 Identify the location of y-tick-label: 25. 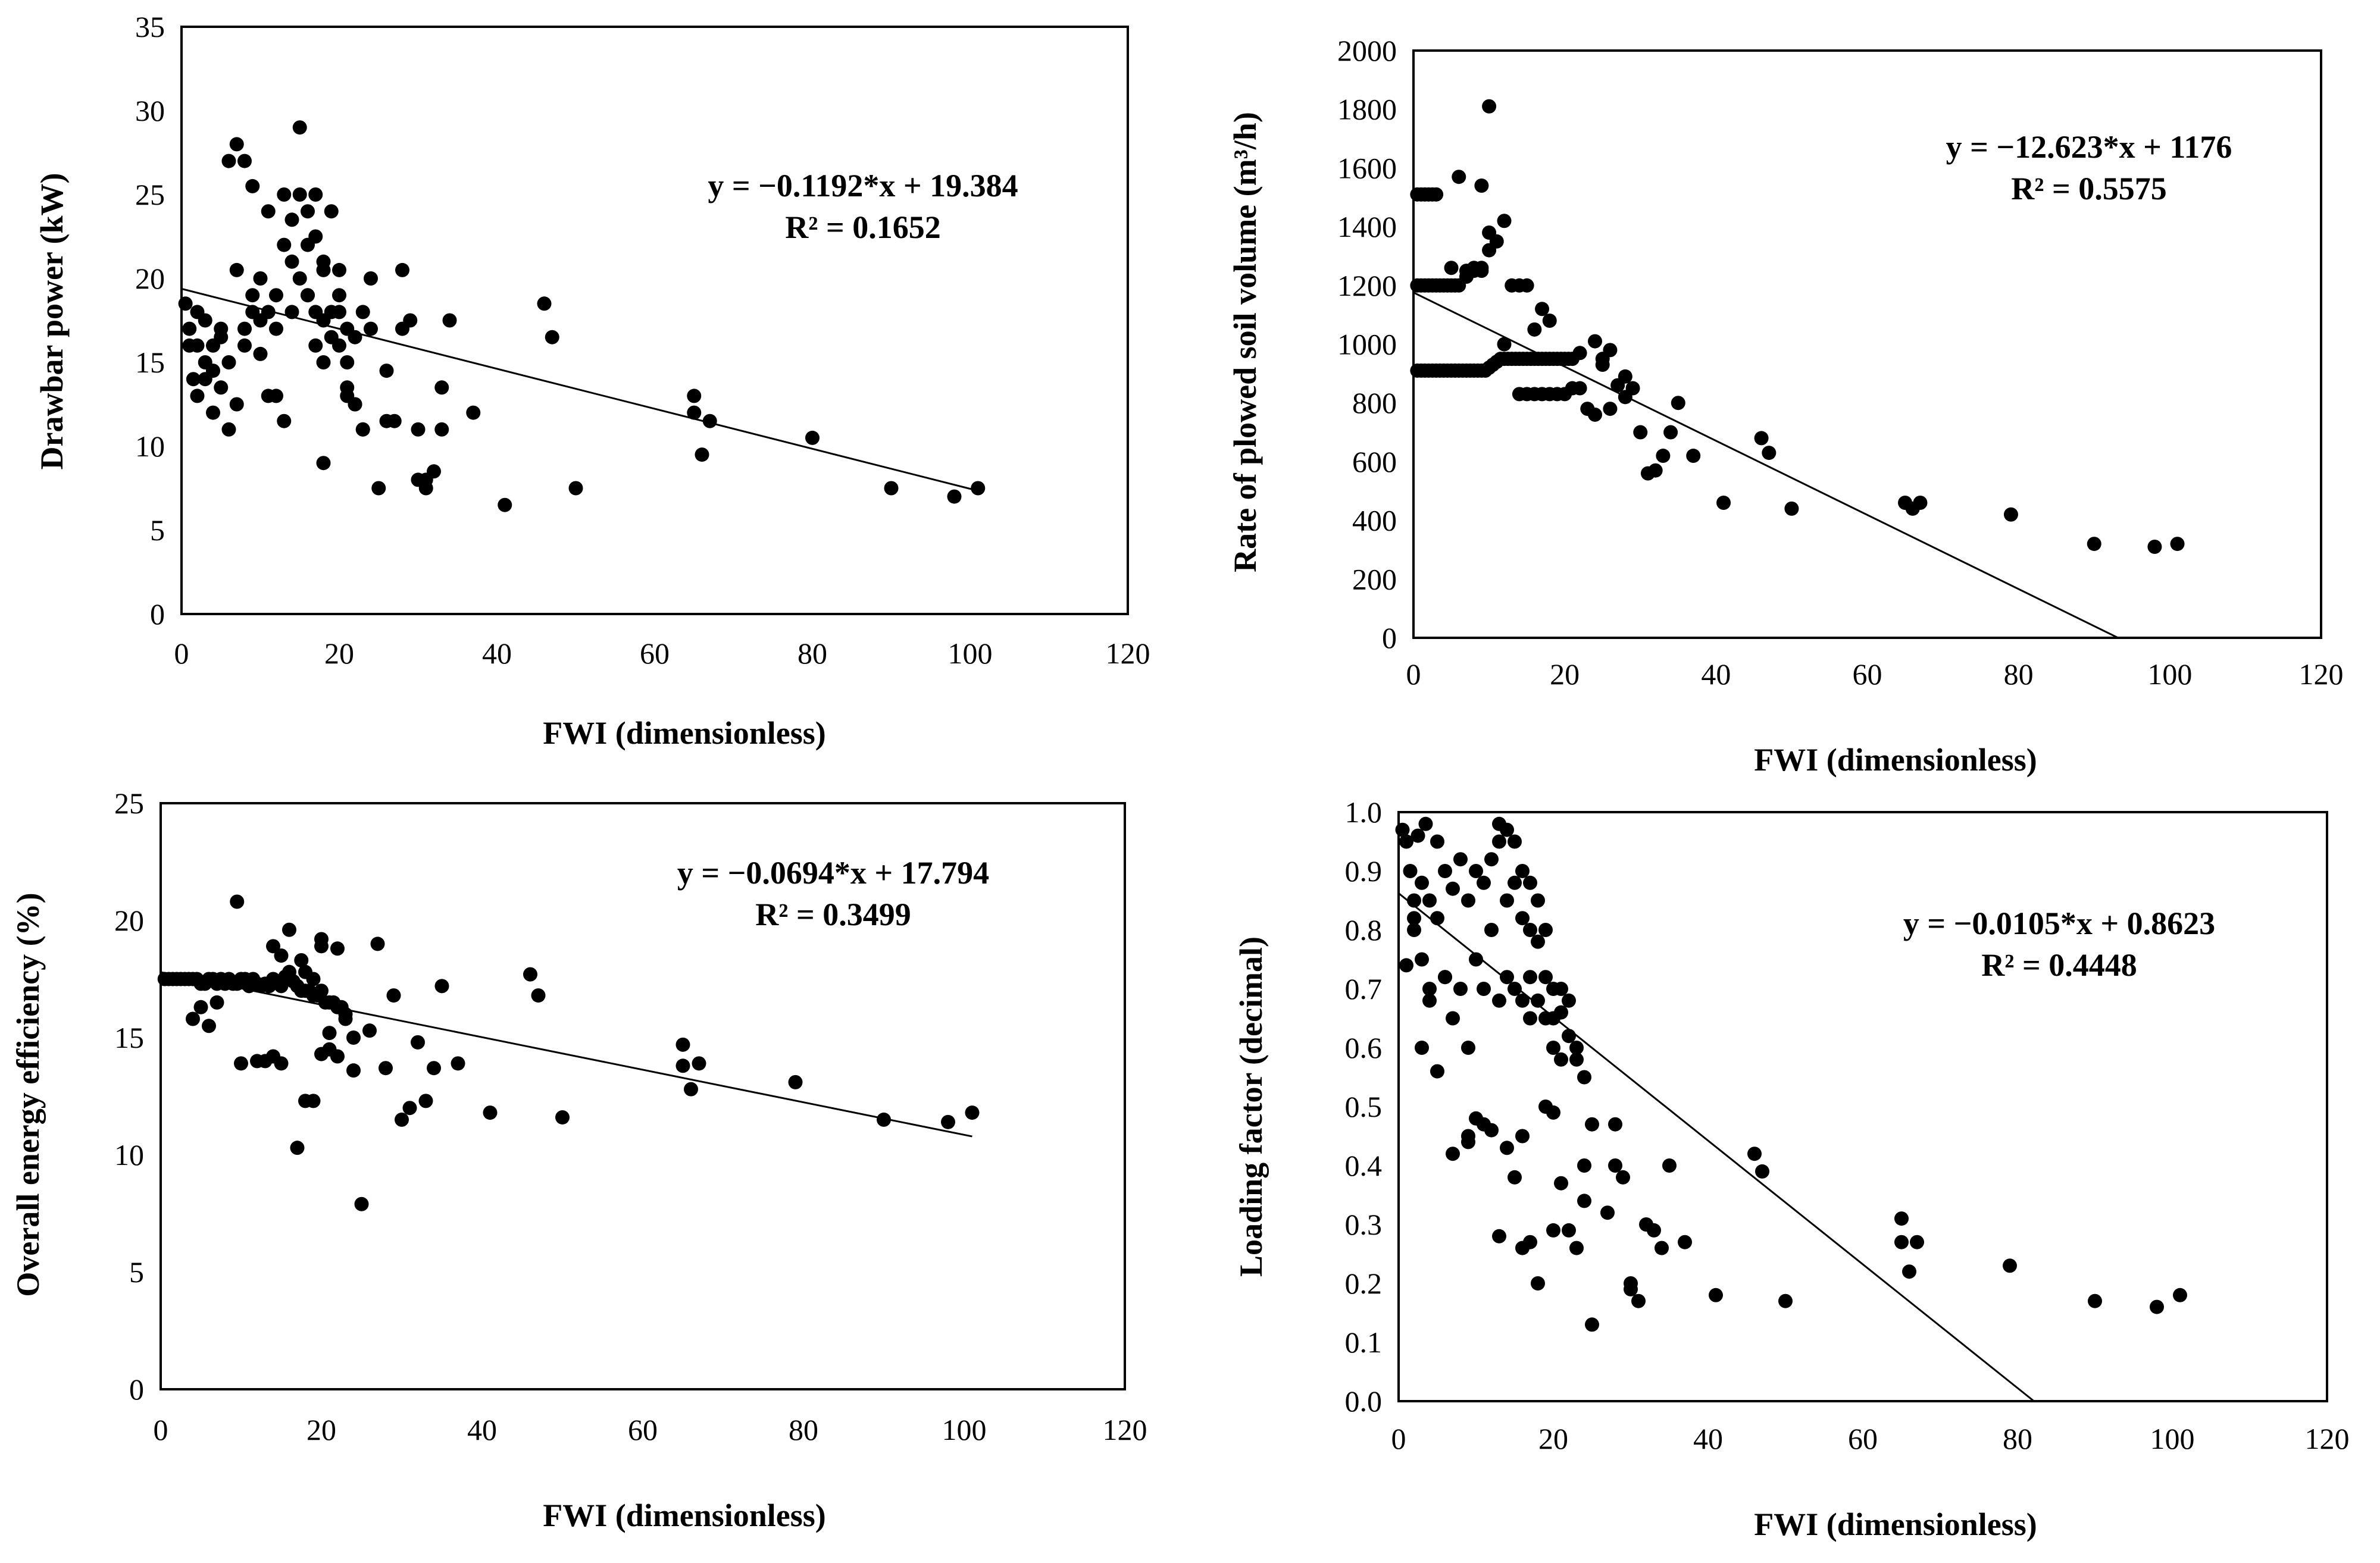
(129, 803).